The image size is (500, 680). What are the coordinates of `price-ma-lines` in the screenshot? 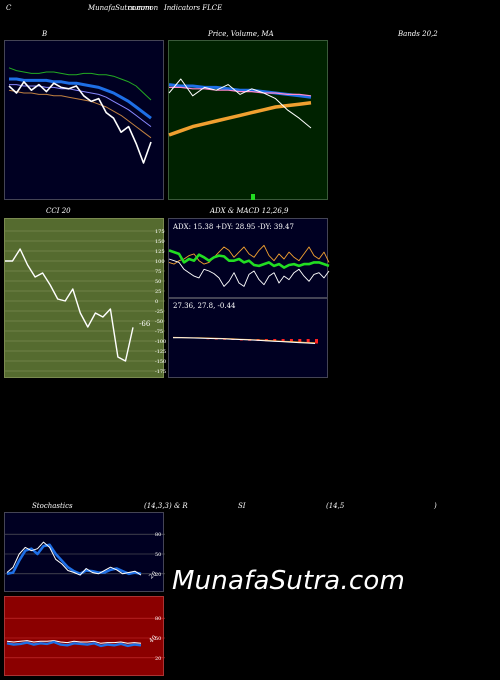 It's located at (240, 107).